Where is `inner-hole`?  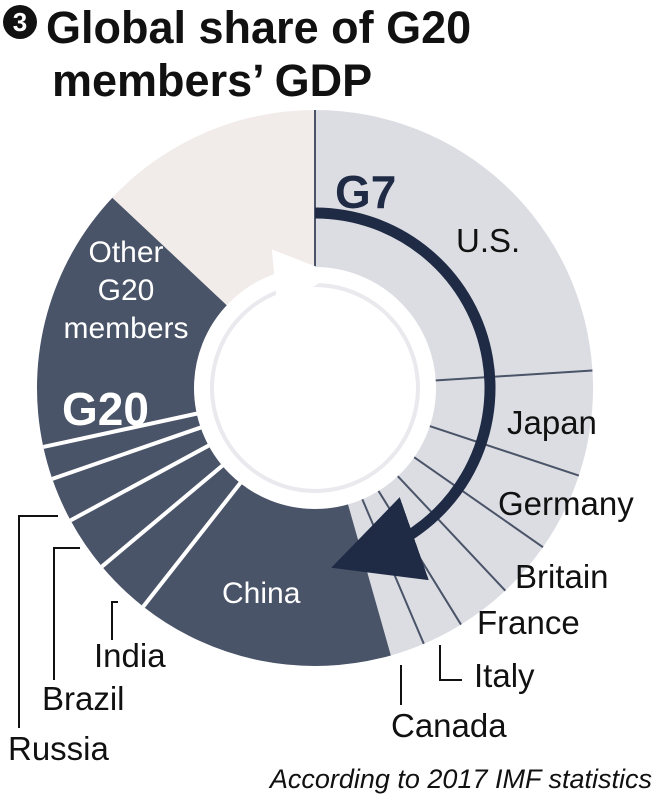
inner-hole is located at coordinates (315, 388).